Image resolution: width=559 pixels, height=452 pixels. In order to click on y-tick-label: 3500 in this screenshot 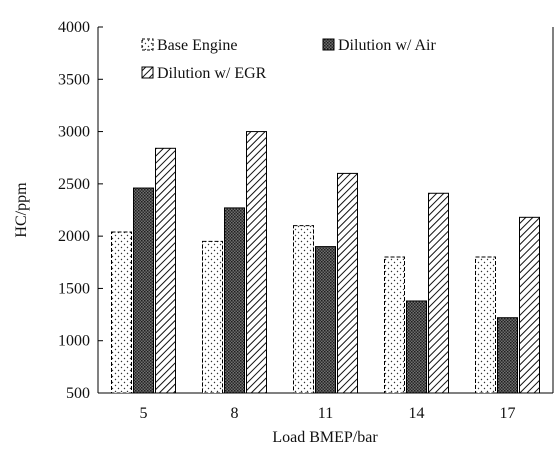, I will do `click(74, 79)`.